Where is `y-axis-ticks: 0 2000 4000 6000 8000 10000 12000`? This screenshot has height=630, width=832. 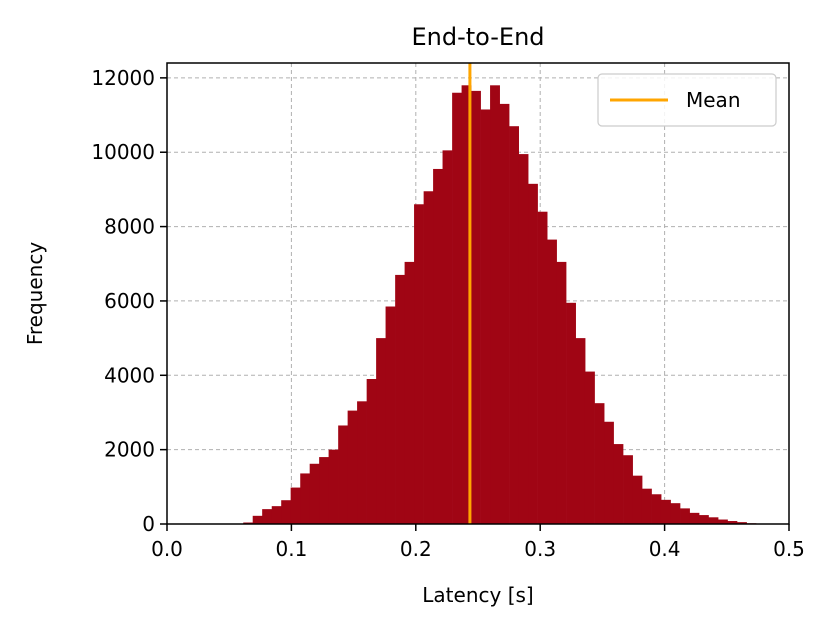 y-axis-ticks: 0 2000 4000 6000 8000 10000 12000 is located at coordinates (129, 301).